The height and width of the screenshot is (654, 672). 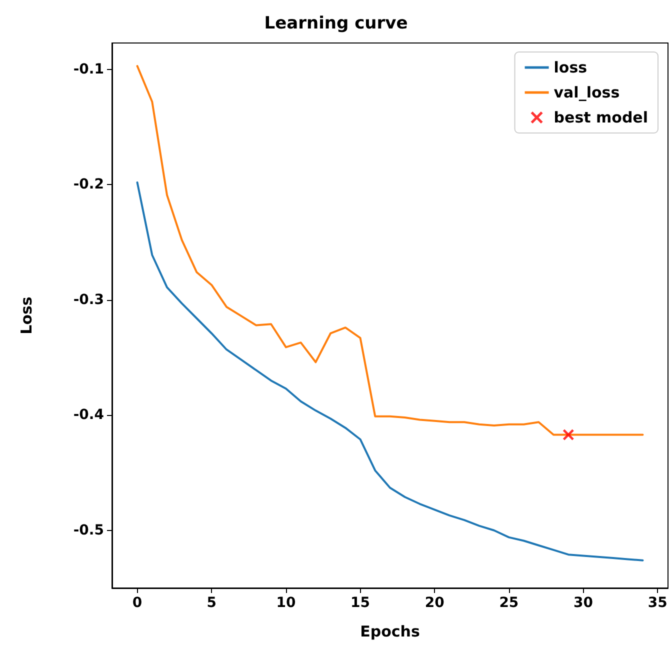 I want to click on legend-label: loss, so click(x=571, y=67).